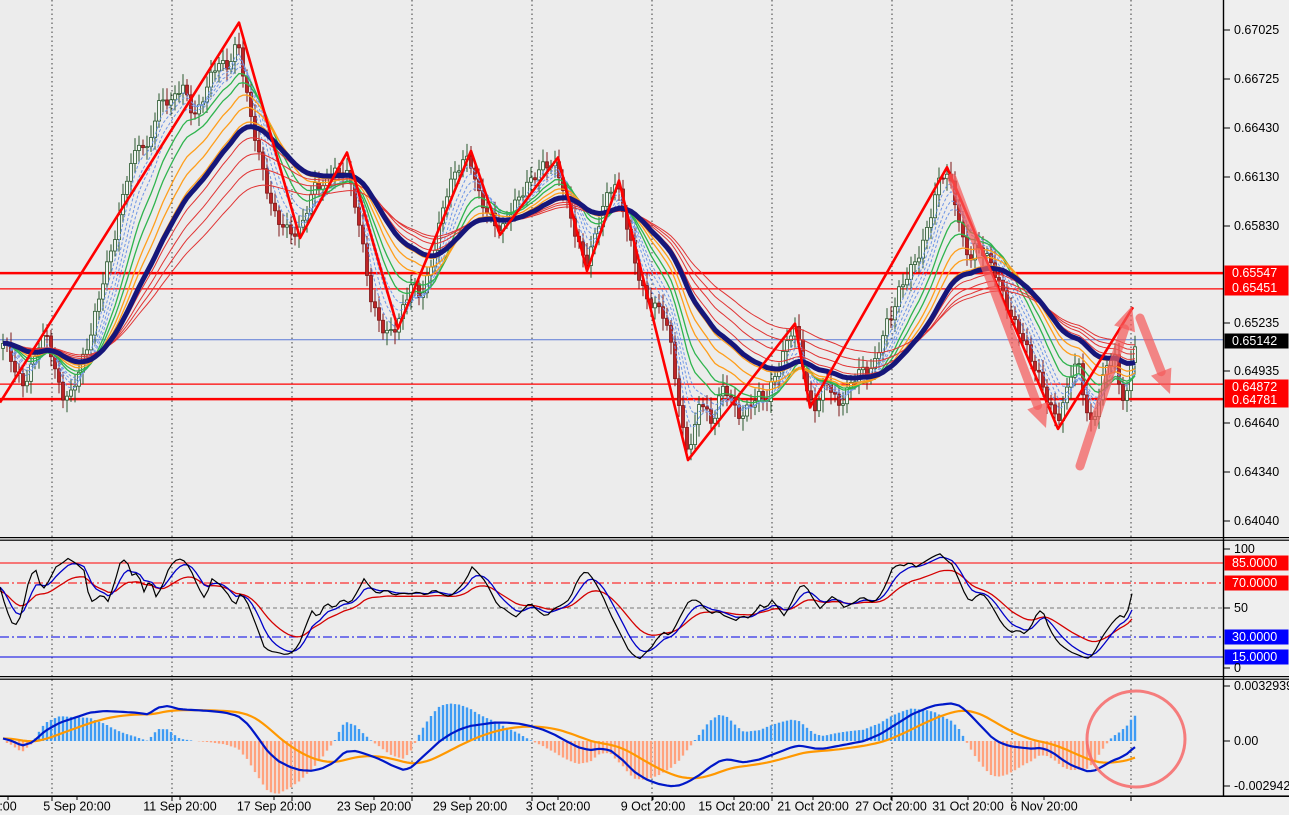 The image size is (1289, 815). I want to click on macd-axis: 0.0032939 0.00 -0.0029422, so click(1256, 736).